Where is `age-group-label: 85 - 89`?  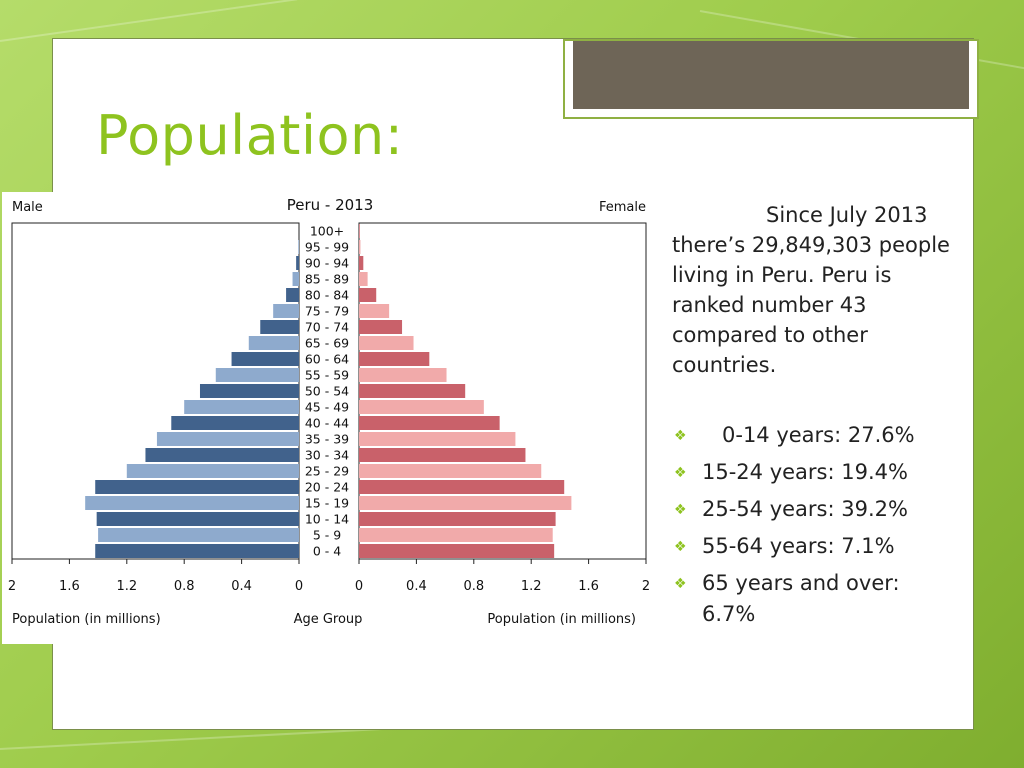 age-group-label: 85 - 89 is located at coordinates (327, 279).